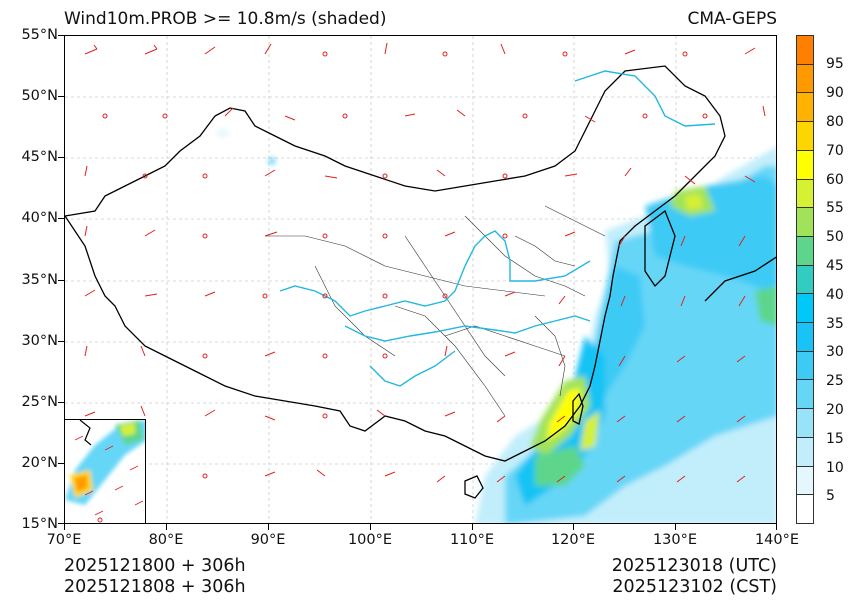 Image resolution: width=860 pixels, height=610 pixels. I want to click on colorbar-label: 95, so click(835, 64).